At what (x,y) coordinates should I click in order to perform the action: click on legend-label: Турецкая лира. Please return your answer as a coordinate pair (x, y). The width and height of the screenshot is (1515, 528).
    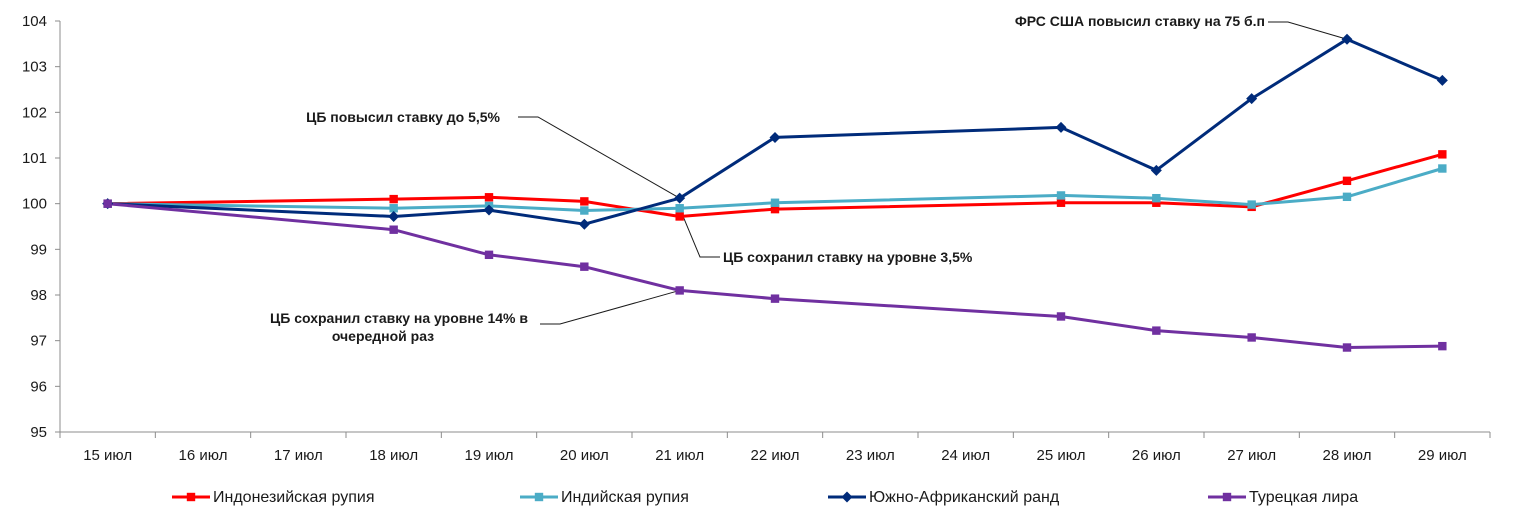
    Looking at the image, I should click on (1303, 497).